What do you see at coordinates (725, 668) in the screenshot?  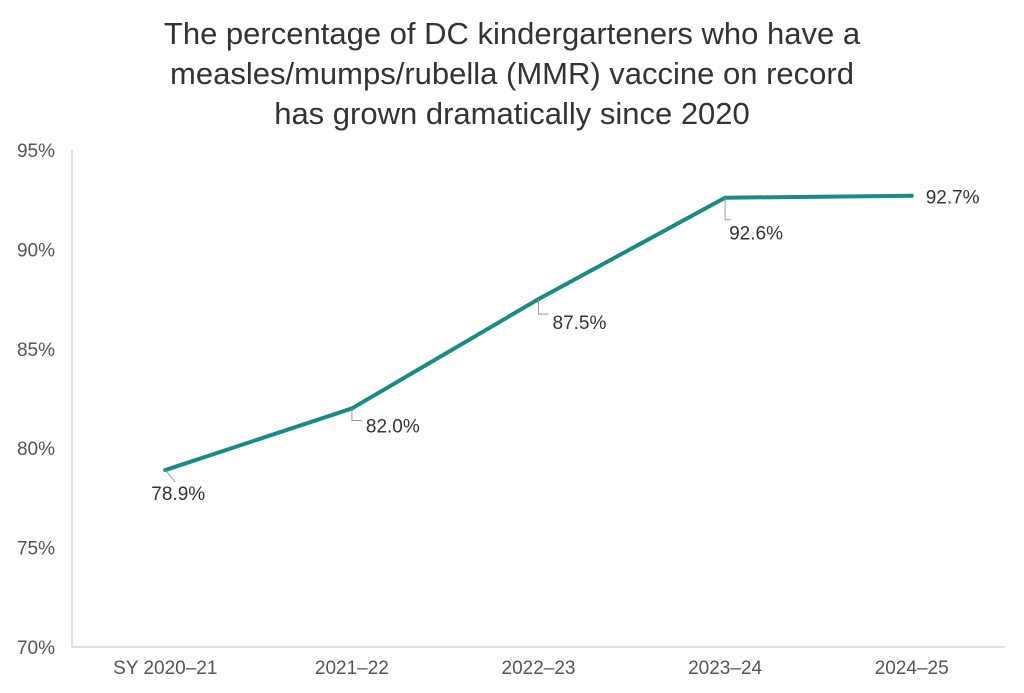 I see `x-tick-label: 2023–24` at bounding box center [725, 668].